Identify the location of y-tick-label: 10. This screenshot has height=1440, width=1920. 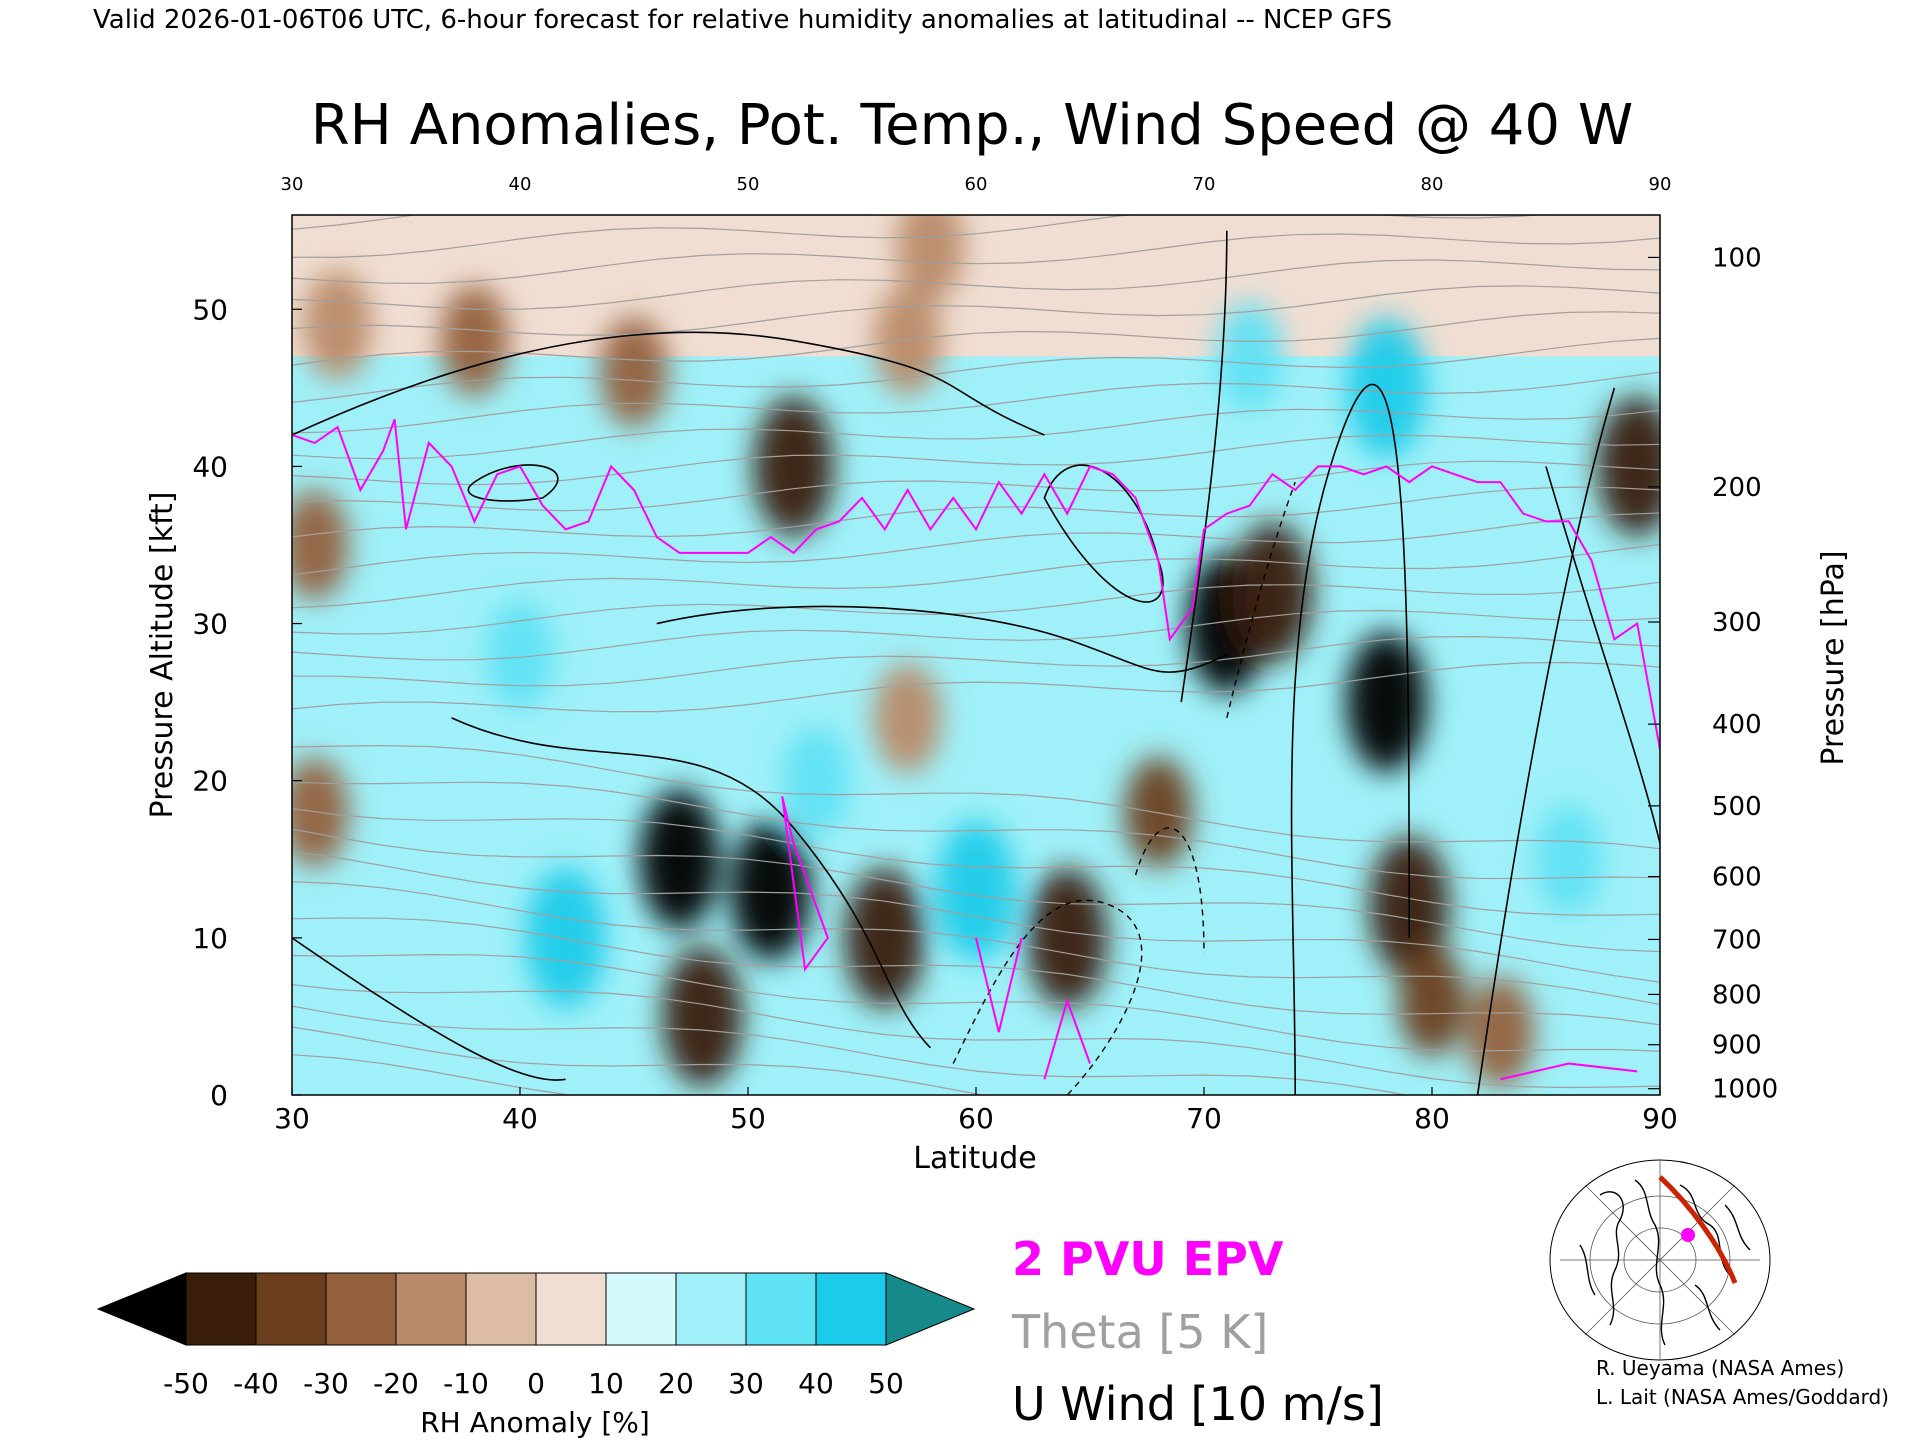
(210, 938).